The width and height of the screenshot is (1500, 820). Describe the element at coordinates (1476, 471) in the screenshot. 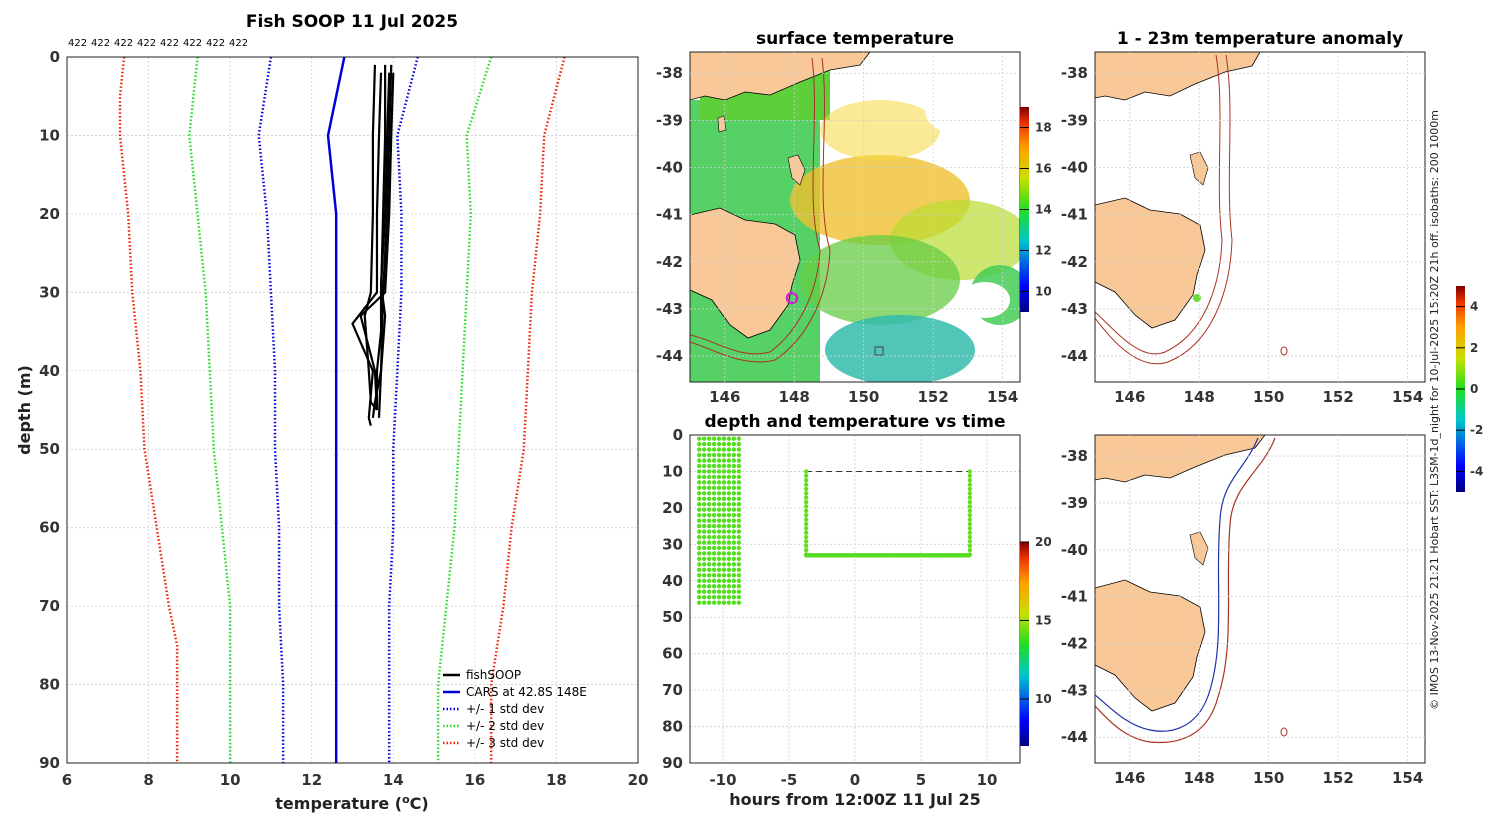

I see `anomaly-colorbar-label: -4` at that location.